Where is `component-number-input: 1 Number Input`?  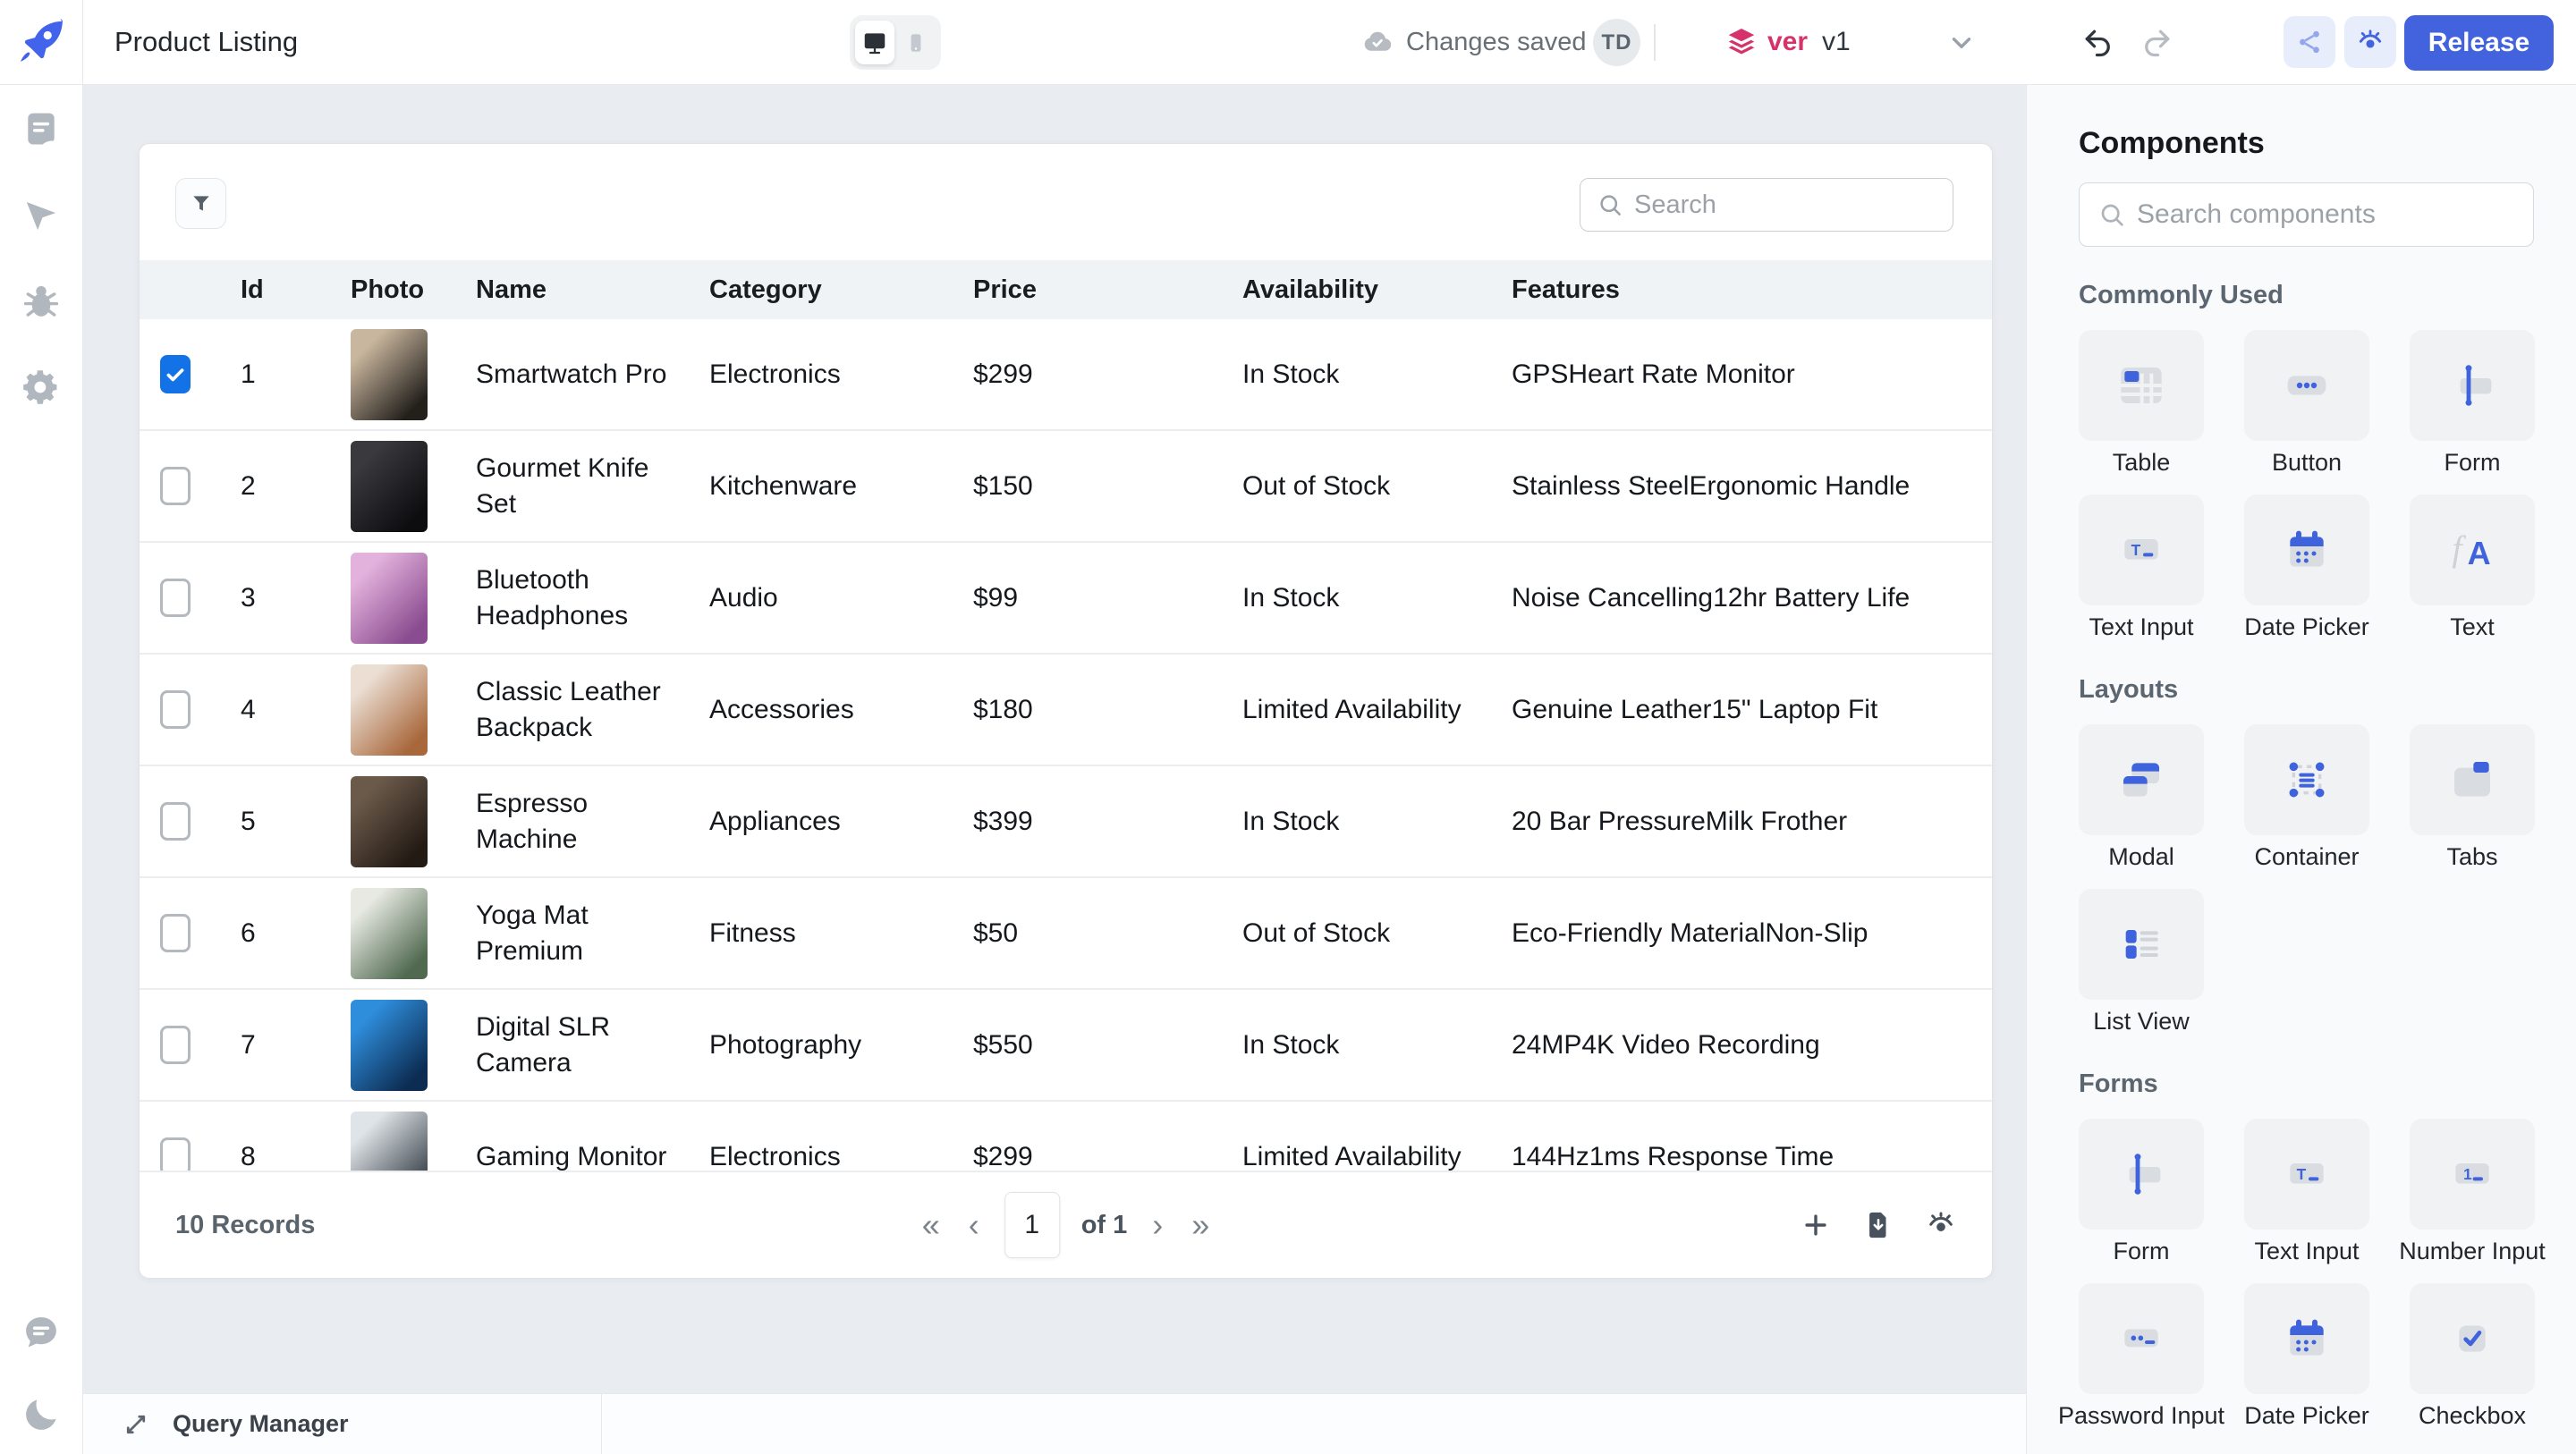
component-number-input: 1 Number Input is located at coordinates (2472, 1192).